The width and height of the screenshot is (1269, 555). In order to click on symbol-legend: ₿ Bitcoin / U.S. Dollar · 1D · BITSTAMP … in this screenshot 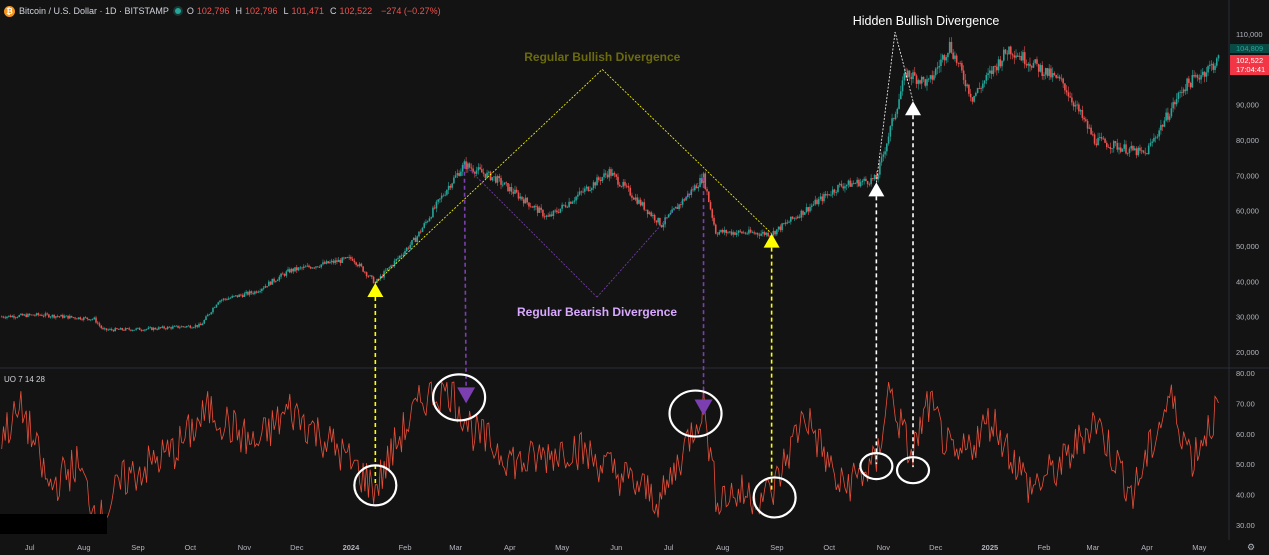, I will do `click(225, 11)`.